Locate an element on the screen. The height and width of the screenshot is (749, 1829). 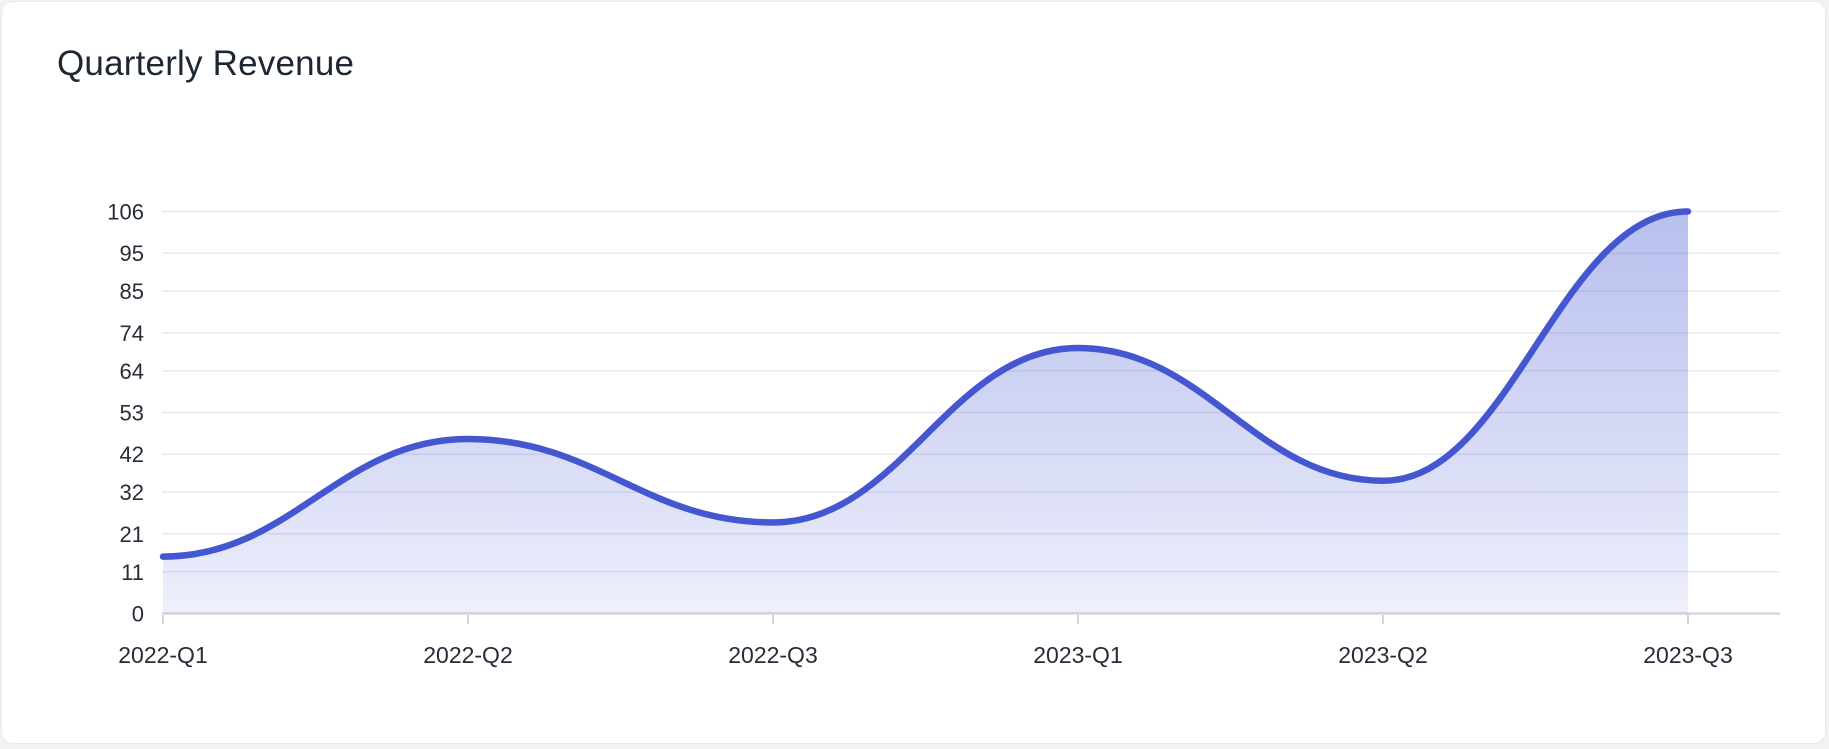
y-tick-label: 85 is located at coordinates (132, 291).